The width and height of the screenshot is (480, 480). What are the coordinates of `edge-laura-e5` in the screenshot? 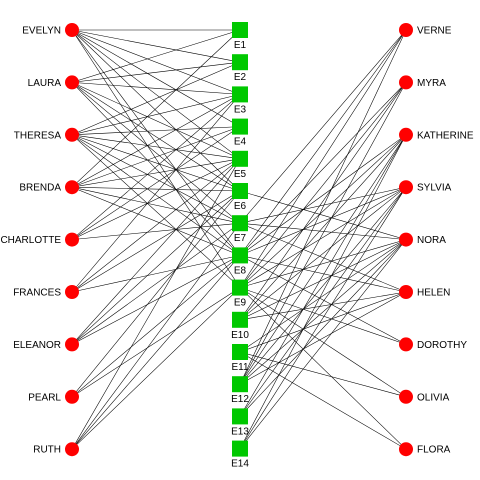 It's located at (156, 121).